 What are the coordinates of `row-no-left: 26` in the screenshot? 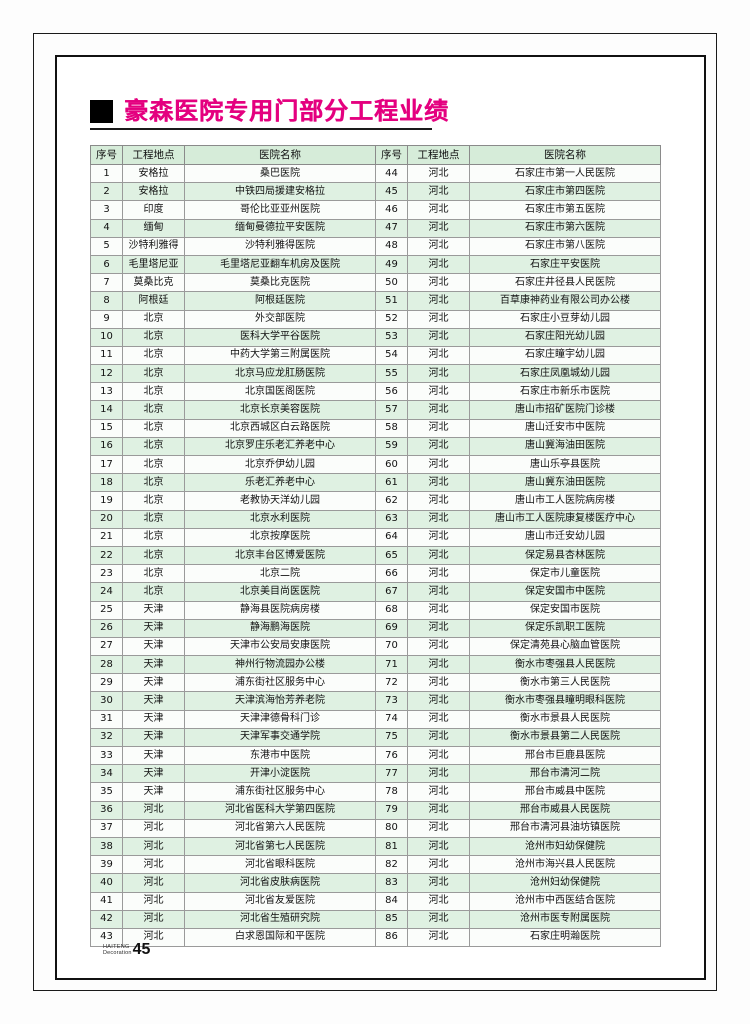 It's located at (106, 628).